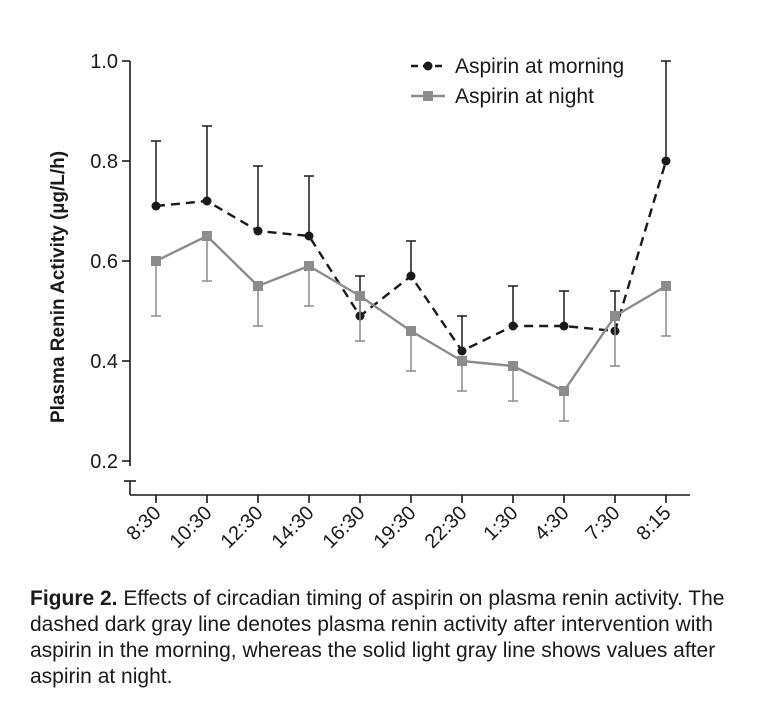 The height and width of the screenshot is (710, 762). What do you see at coordinates (74, 598) in the screenshot?
I see `caption-label: Figure 2.` at bounding box center [74, 598].